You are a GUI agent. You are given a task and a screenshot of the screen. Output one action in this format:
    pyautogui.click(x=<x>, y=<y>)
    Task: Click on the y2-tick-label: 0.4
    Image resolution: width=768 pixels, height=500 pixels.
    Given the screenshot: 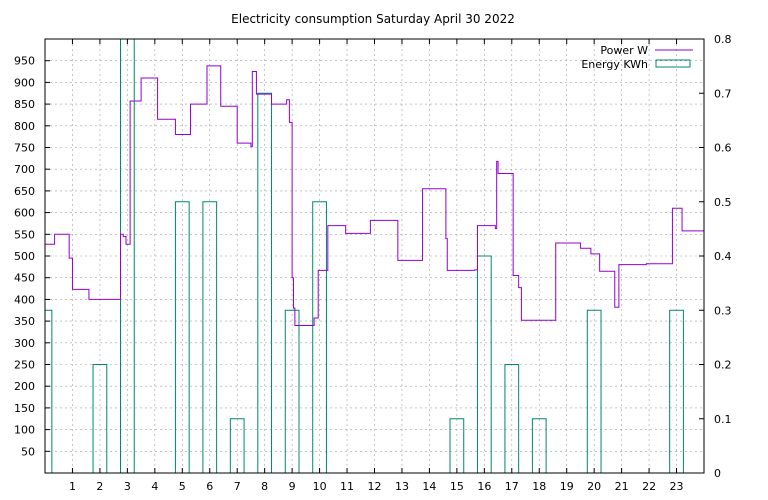 What is the action you would take?
    pyautogui.click(x=723, y=256)
    